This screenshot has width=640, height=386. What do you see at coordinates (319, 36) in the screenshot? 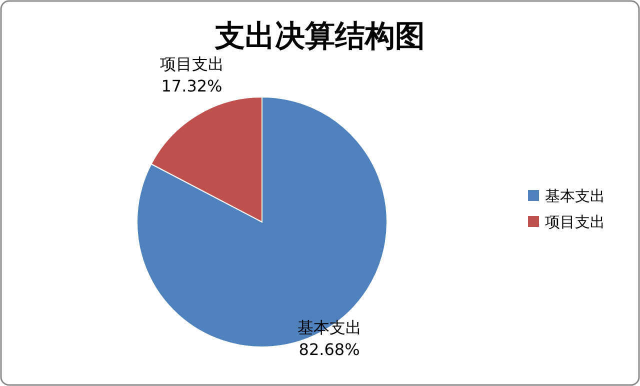
I see `chart-title: 支出决算结构图` at bounding box center [319, 36].